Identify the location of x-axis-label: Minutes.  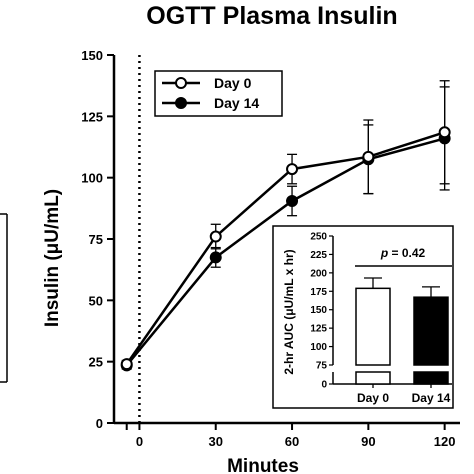
(263, 465).